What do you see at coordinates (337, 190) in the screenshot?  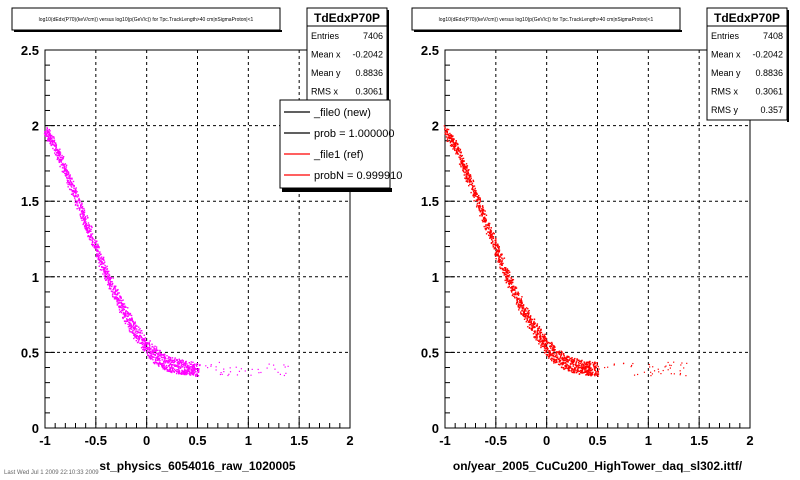 I see `legend-shadow` at bounding box center [337, 190].